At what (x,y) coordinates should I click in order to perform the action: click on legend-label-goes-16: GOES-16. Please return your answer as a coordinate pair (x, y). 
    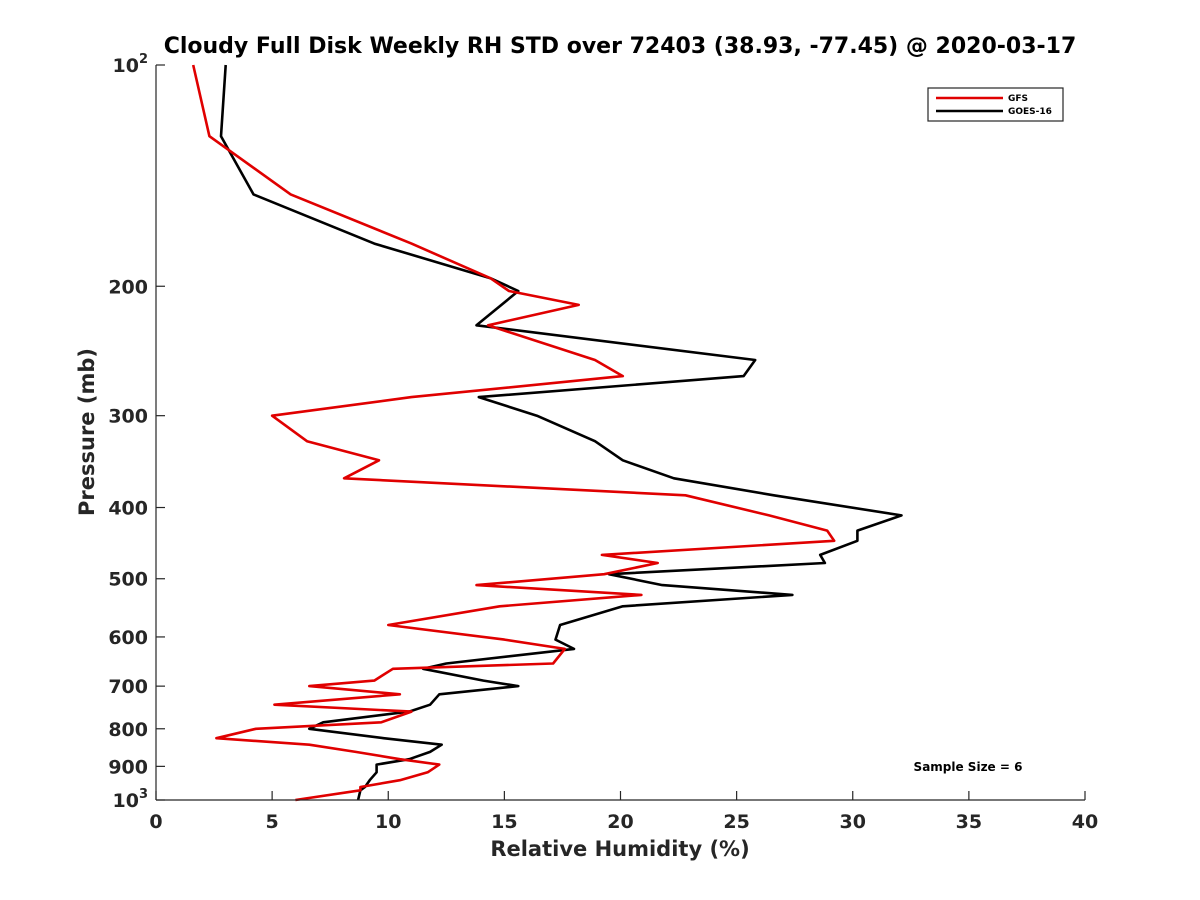
    Looking at the image, I should click on (1030, 112).